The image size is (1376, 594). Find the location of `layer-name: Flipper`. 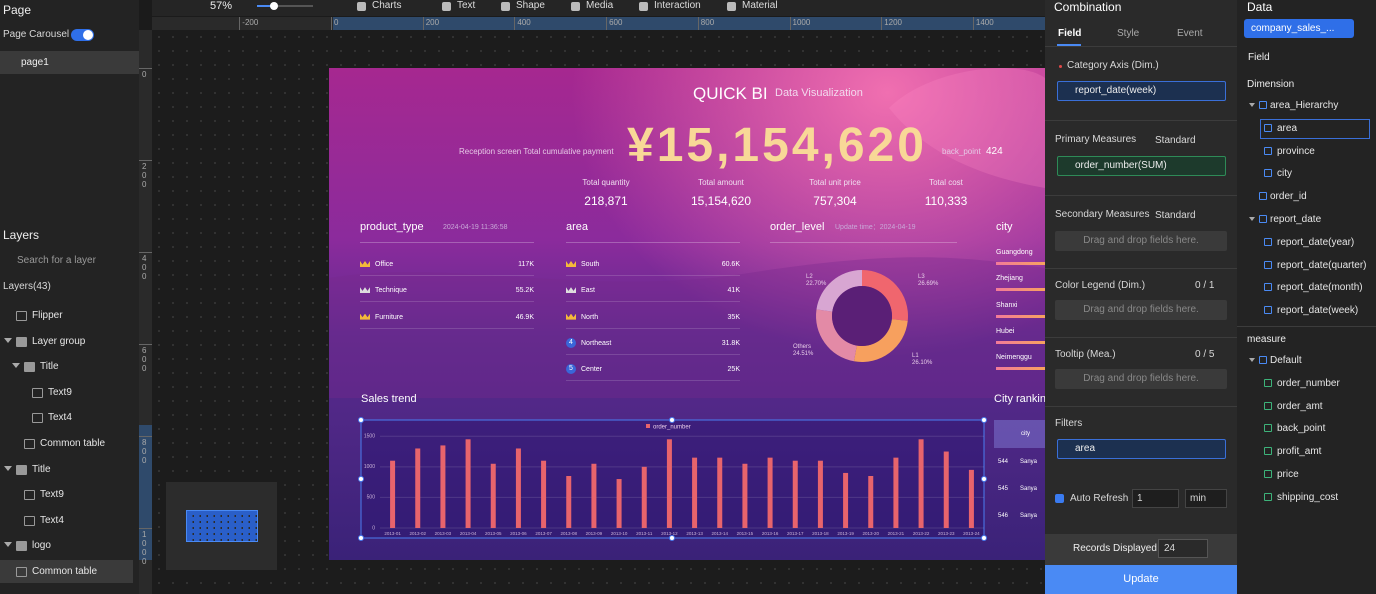

layer-name: Flipper is located at coordinates (47, 315).